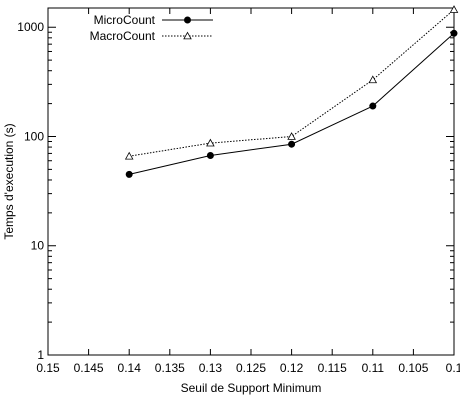 The width and height of the screenshot is (460, 398). What do you see at coordinates (251, 368) in the screenshot?
I see `x-tick-label: 0.125` at bounding box center [251, 368].